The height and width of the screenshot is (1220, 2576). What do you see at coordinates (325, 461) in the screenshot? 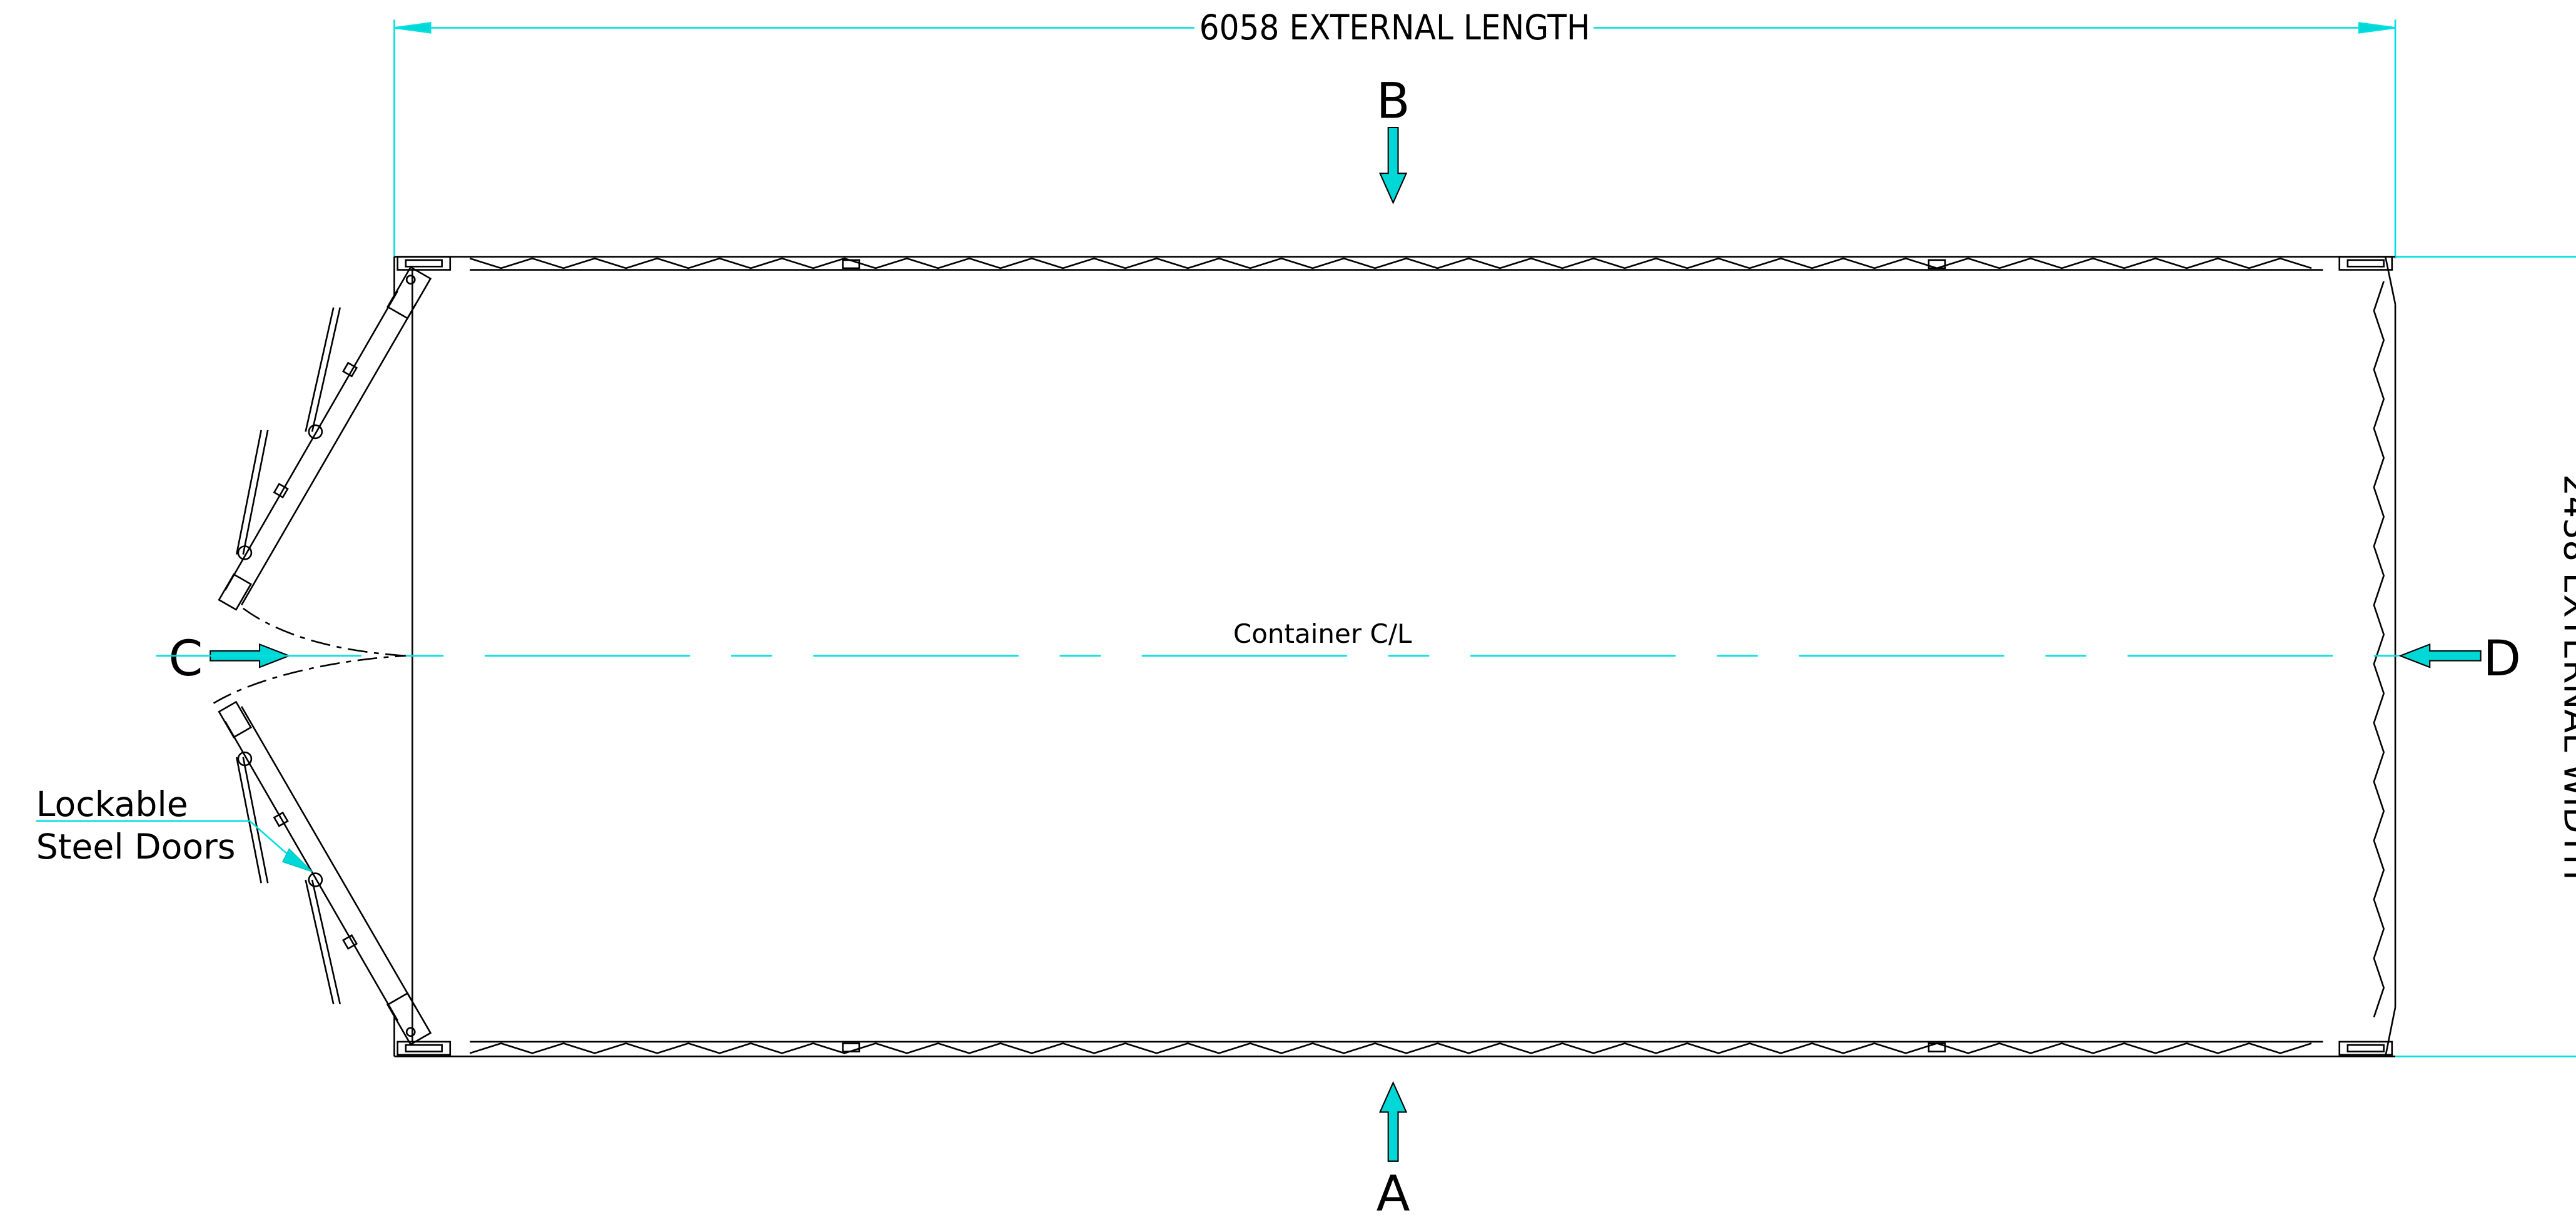
I see `door-upper-leaf` at bounding box center [325, 461].